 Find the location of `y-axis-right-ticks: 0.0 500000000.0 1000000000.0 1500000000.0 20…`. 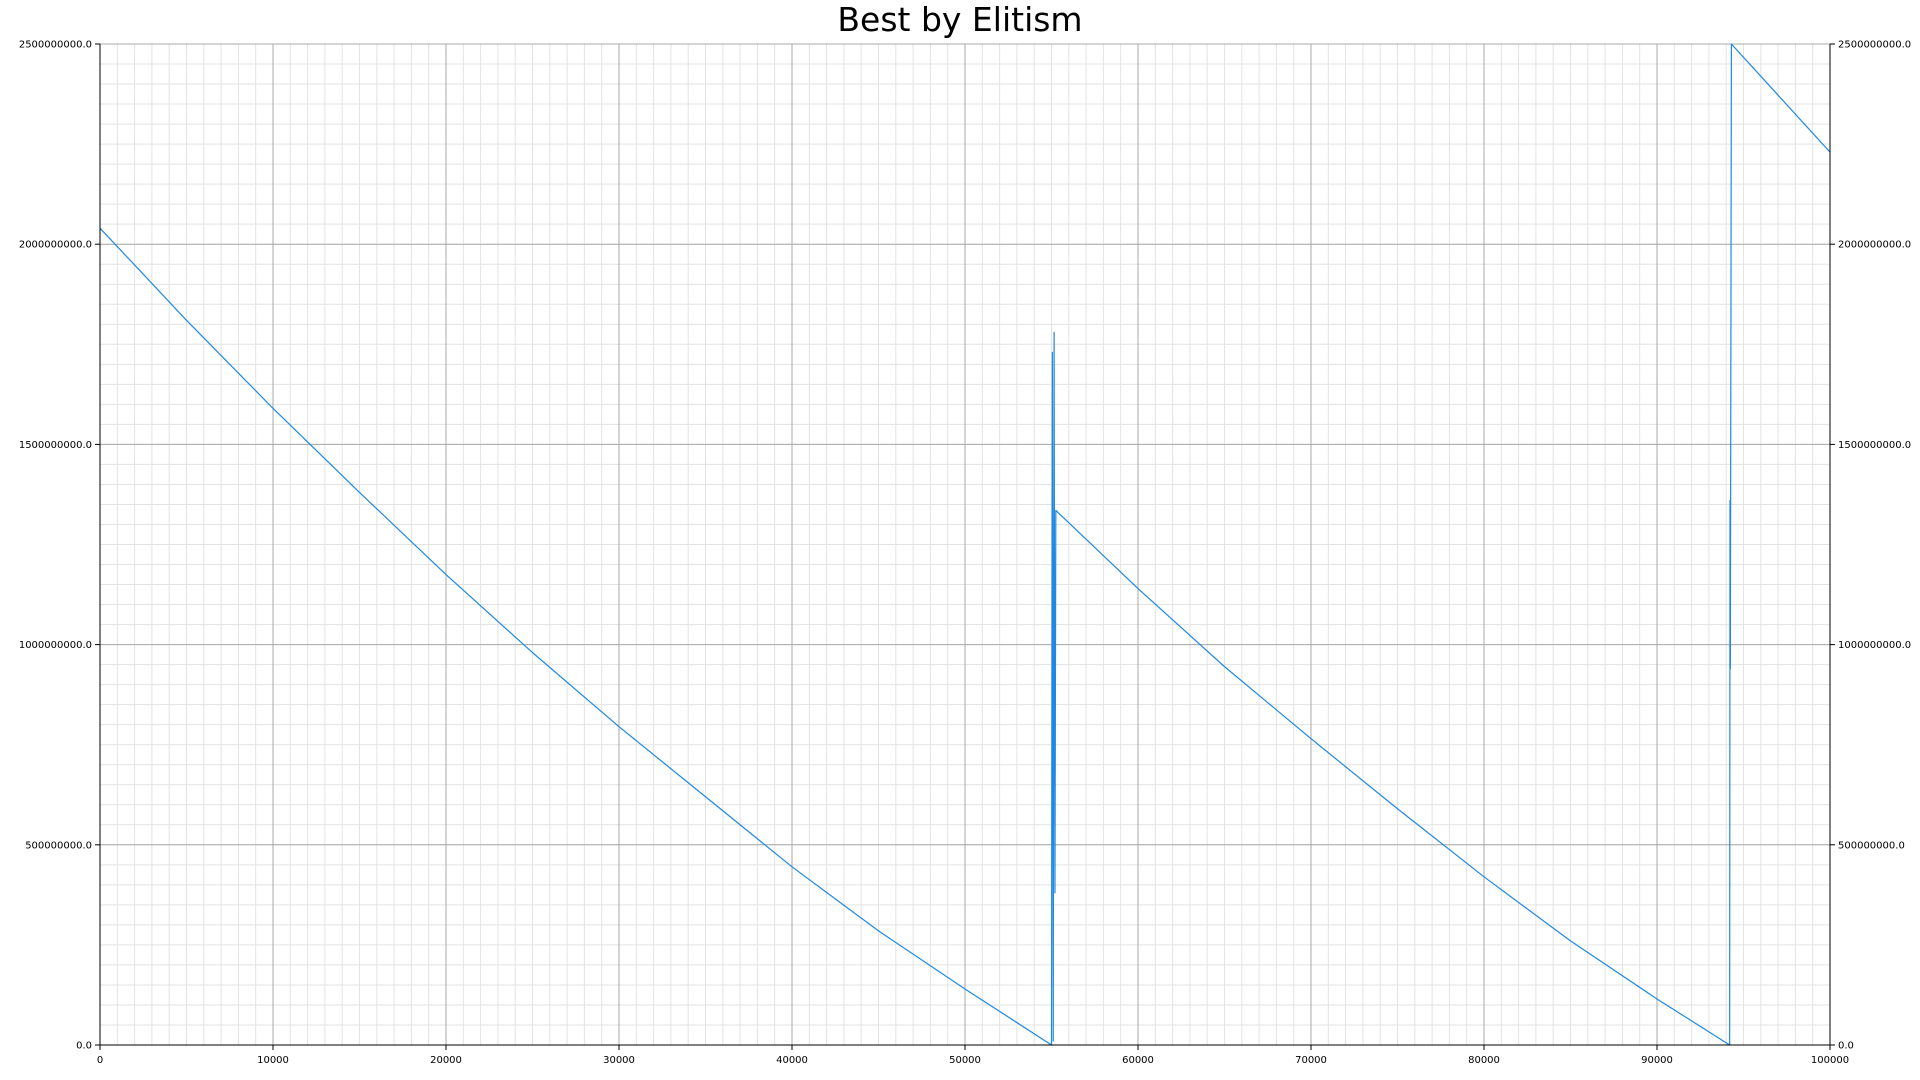

y-axis-right-ticks: 0.0 500000000.0 1000000000.0 1500000000.0 20… is located at coordinates (1870, 546).